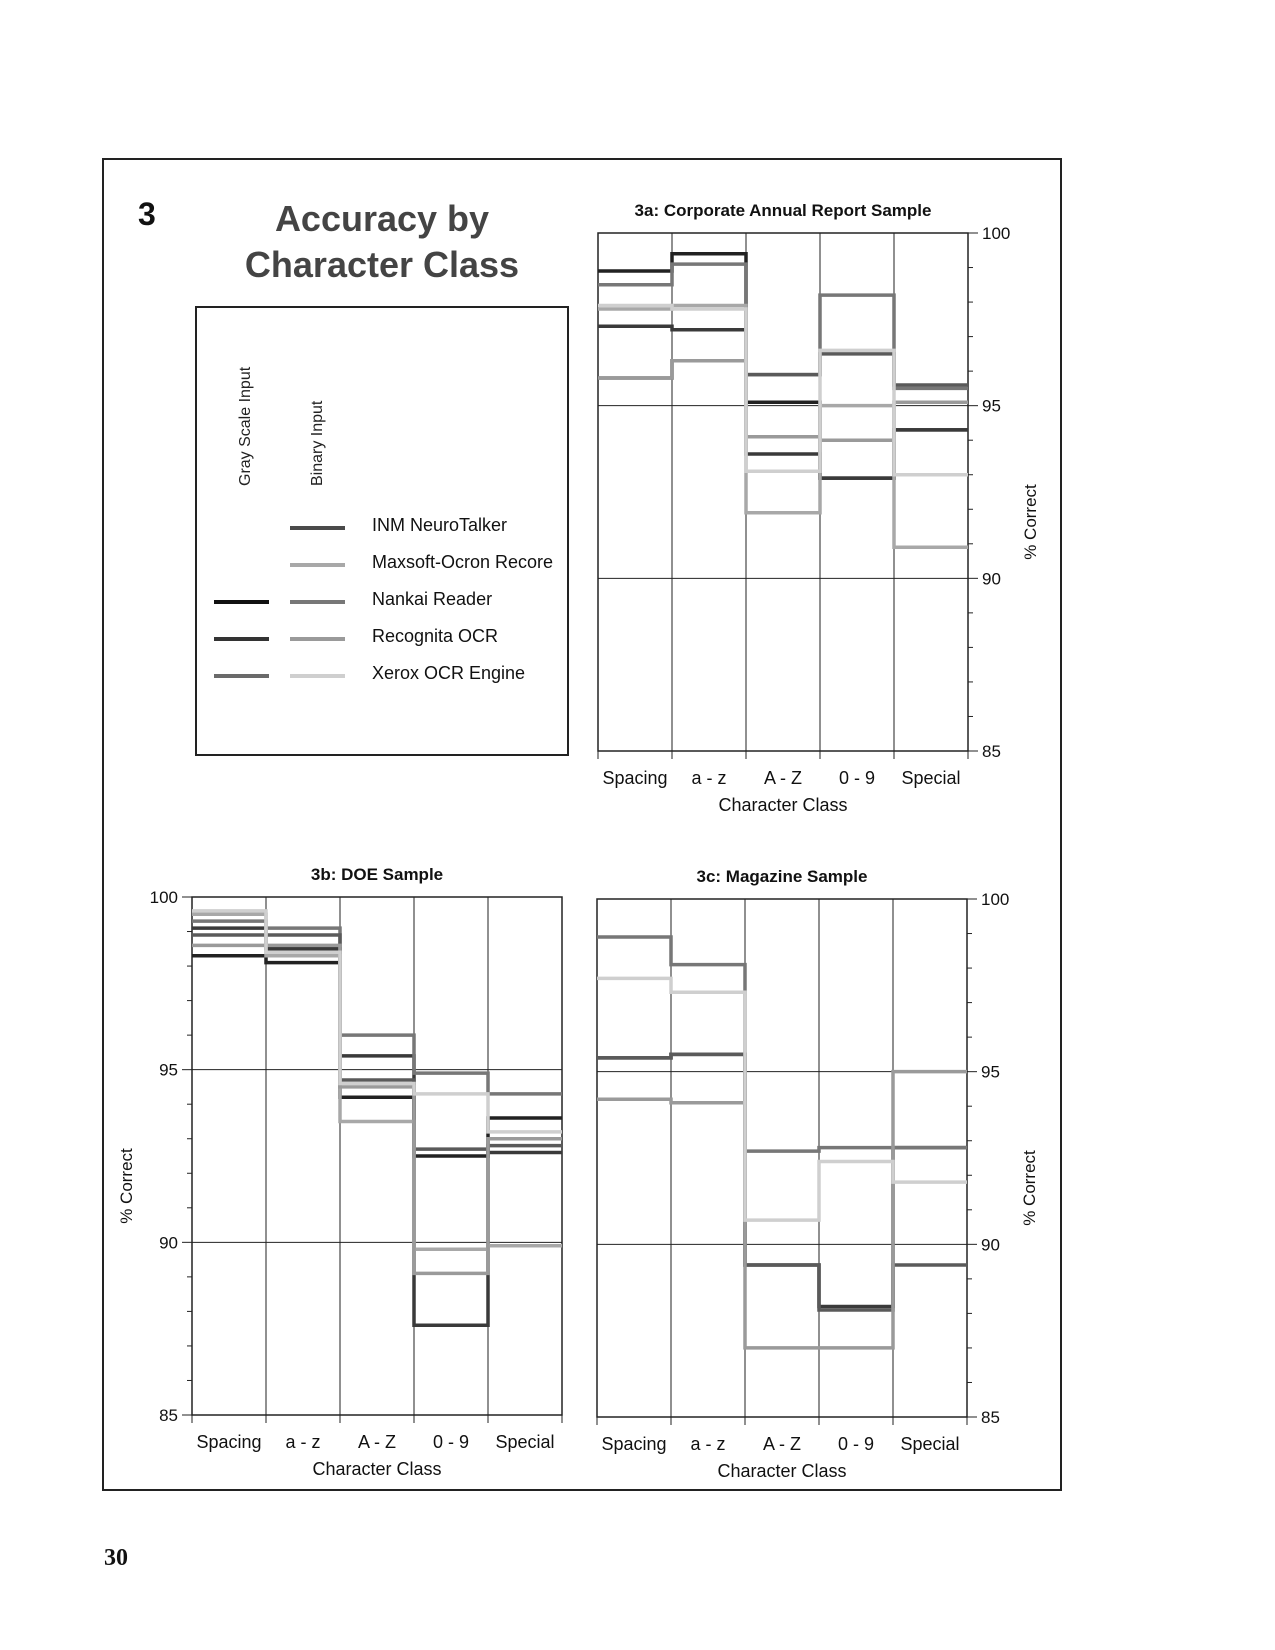 This screenshot has height=1650, width=1275. I want to click on chart-title: 3b: DOE Sample, so click(377, 874).